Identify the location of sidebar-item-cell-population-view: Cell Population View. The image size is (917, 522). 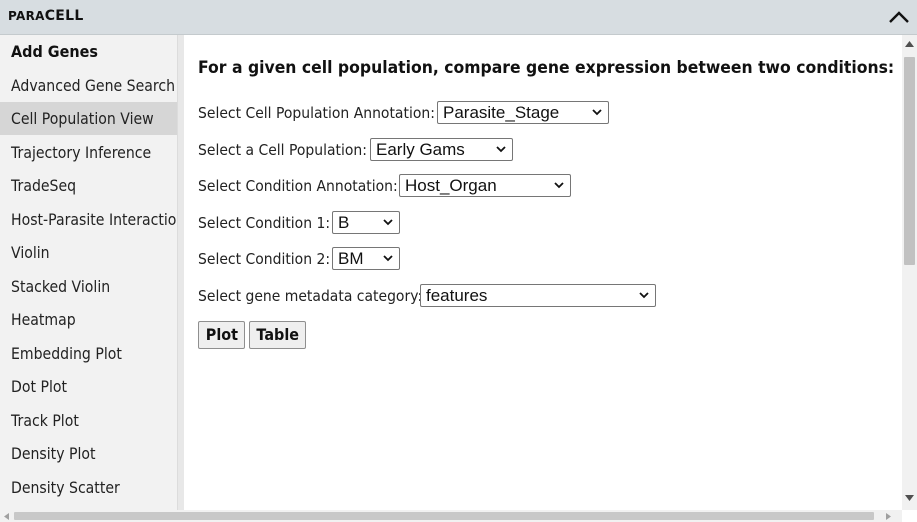
(88, 118).